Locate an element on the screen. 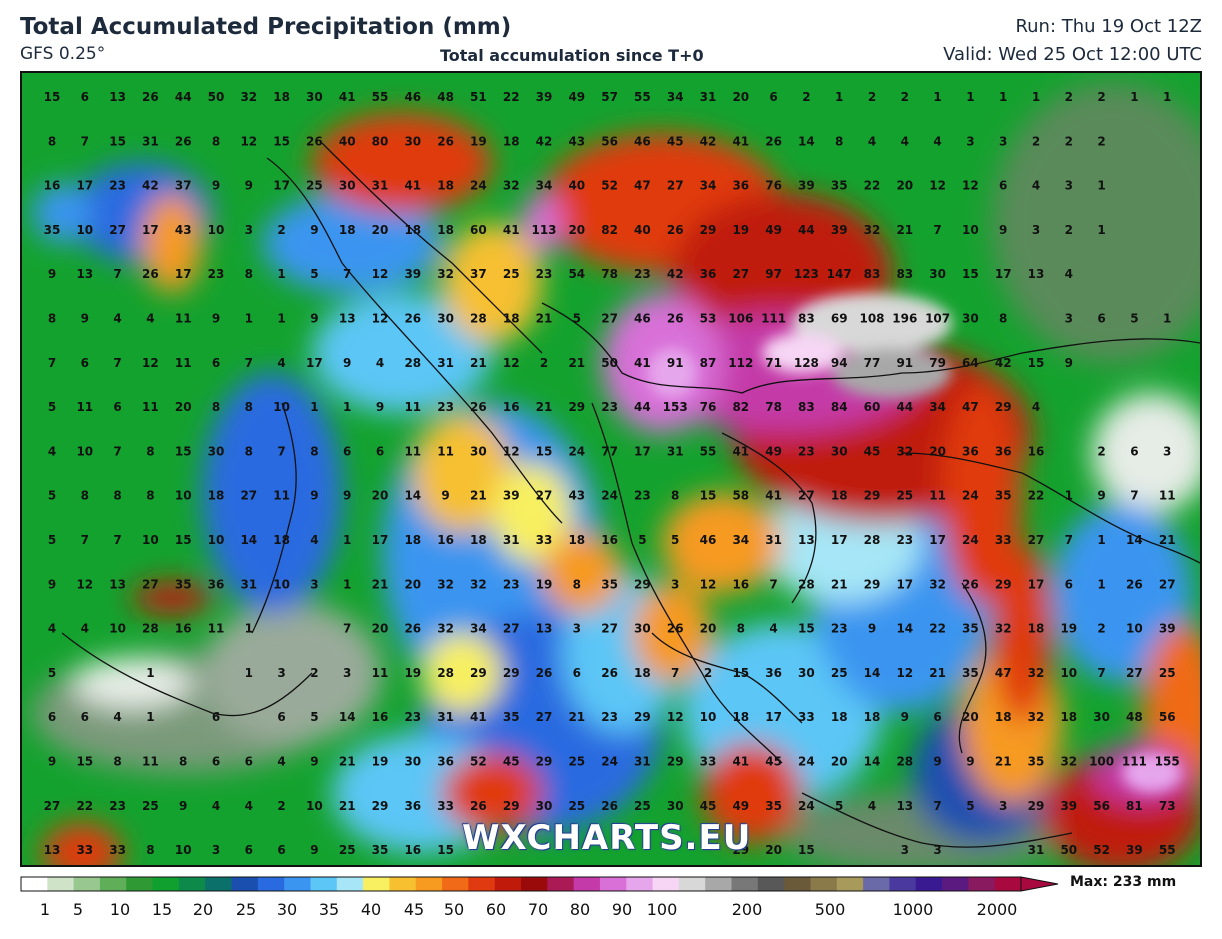  grid-value: 17 is located at coordinates (150, 230).